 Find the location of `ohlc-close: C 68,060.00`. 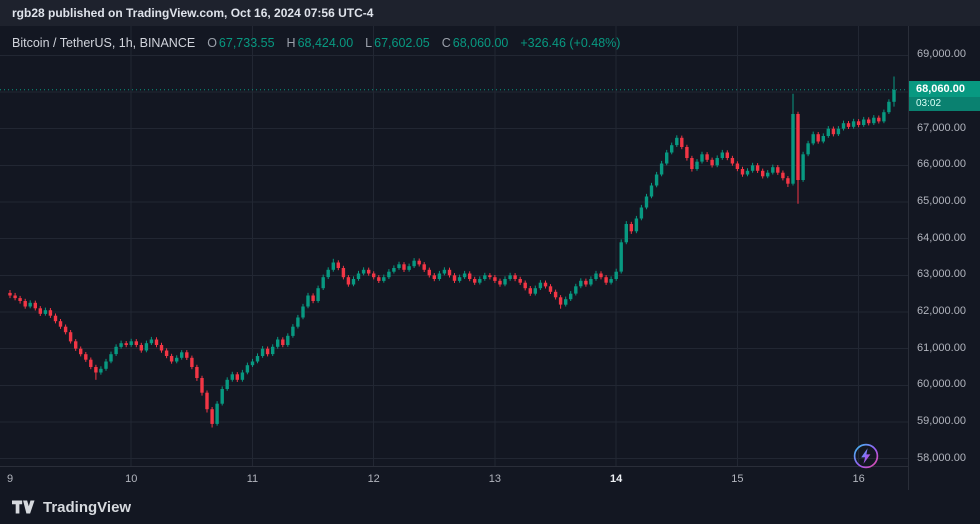

ohlc-close: C 68,060.00 is located at coordinates (475, 43).